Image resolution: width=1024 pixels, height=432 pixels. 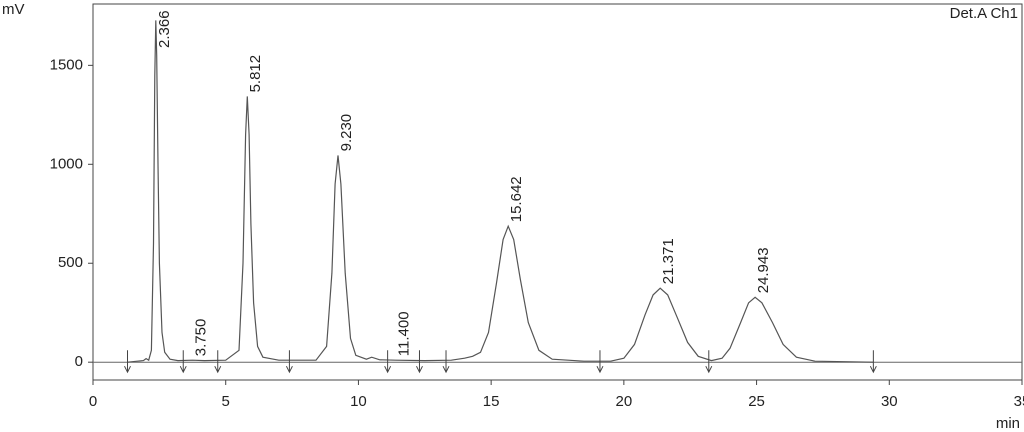 What do you see at coordinates (70, 262) in the screenshot?
I see `y-tick-label: 500` at bounding box center [70, 262].